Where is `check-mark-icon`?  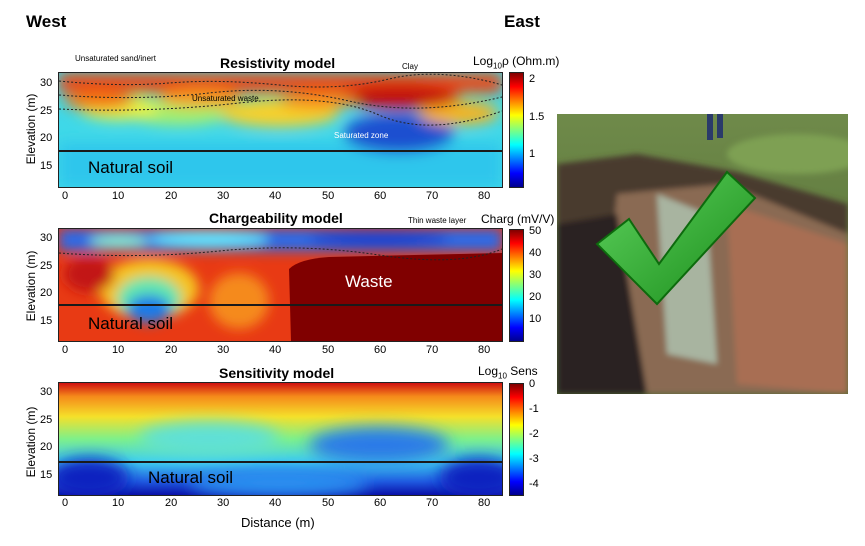 check-mark-icon is located at coordinates (676, 238).